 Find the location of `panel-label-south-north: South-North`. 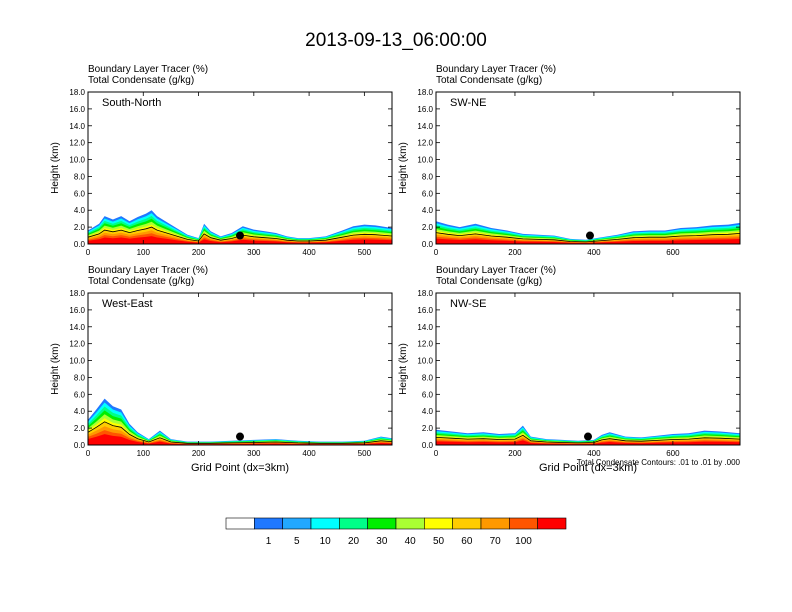

panel-label-south-north: South-North is located at coordinates (131, 103).